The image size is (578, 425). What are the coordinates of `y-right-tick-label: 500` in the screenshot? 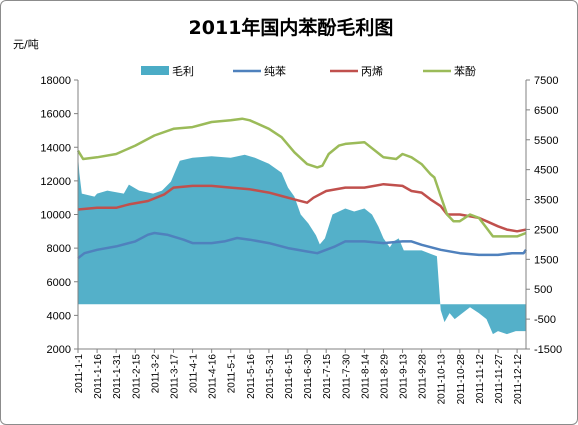 It's located at (543, 290).